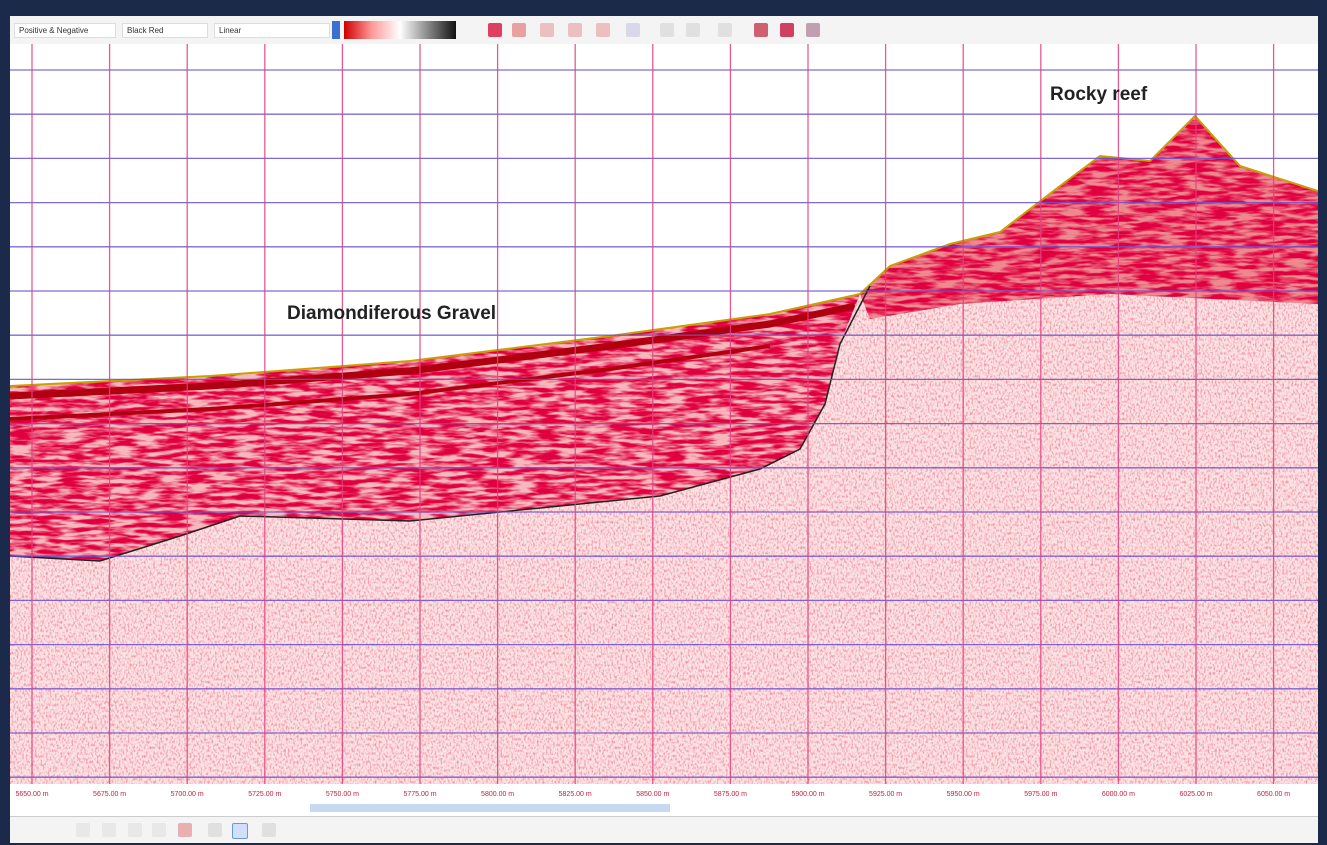 Image resolution: width=1327 pixels, height=845 pixels. What do you see at coordinates (1118, 794) in the screenshot?
I see `x-tick-label: 6000.00 m` at bounding box center [1118, 794].